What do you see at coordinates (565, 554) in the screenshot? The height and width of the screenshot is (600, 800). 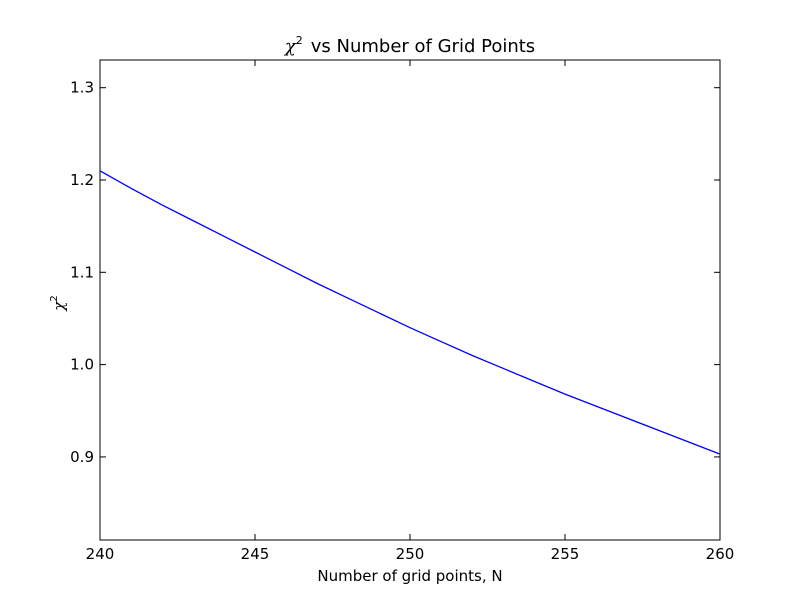 I see `x-tick-label: 255` at bounding box center [565, 554].